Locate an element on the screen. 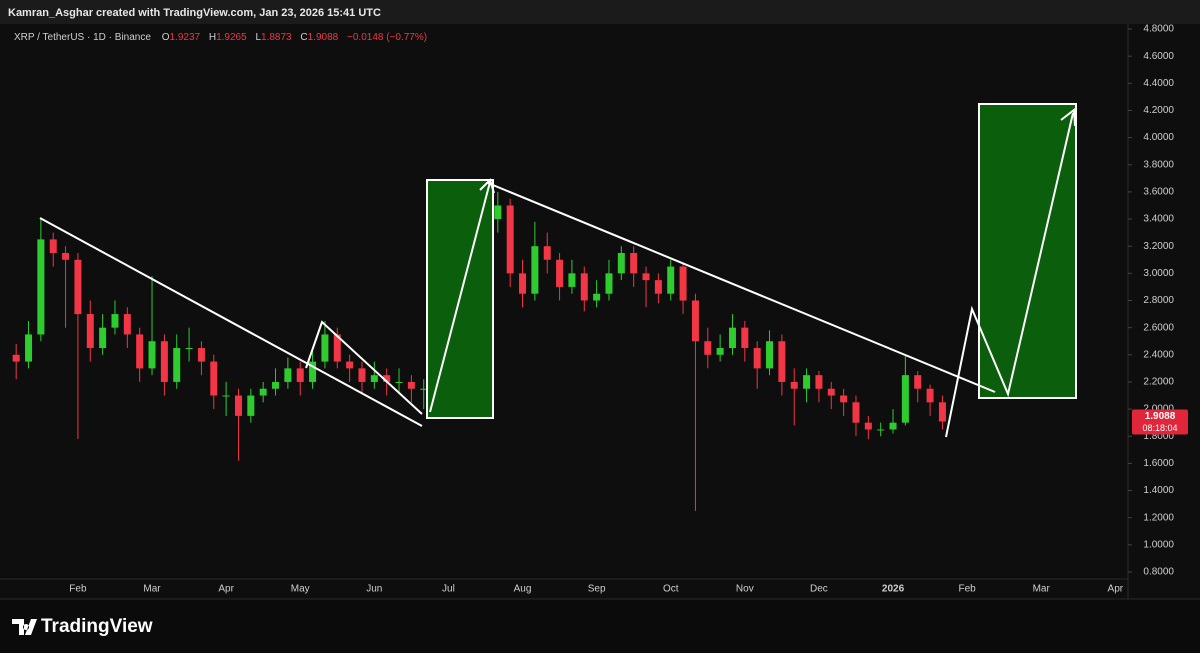 This screenshot has width=1200, height=653. target-box is located at coordinates (1027, 251).